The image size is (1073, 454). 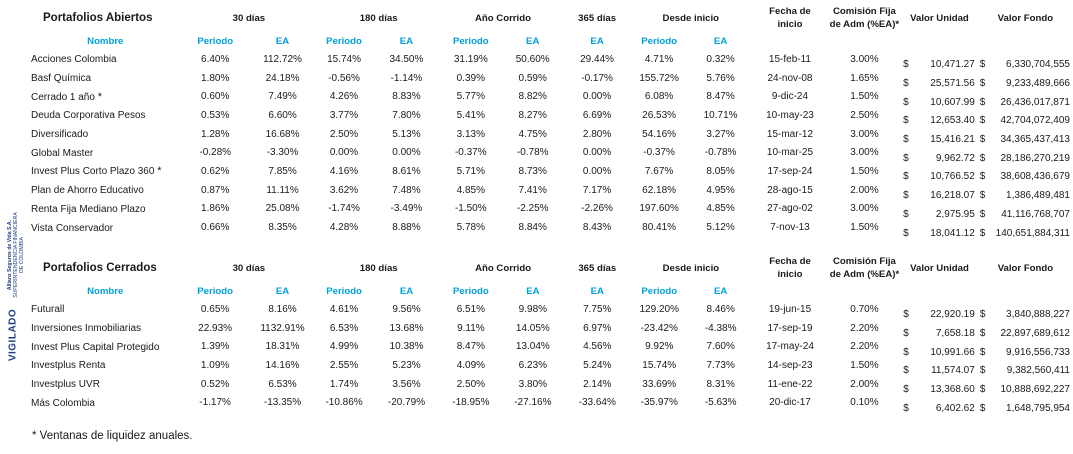 What do you see at coordinates (215, 365) in the screenshot?
I see `cell-p30: 1.09%` at bounding box center [215, 365].